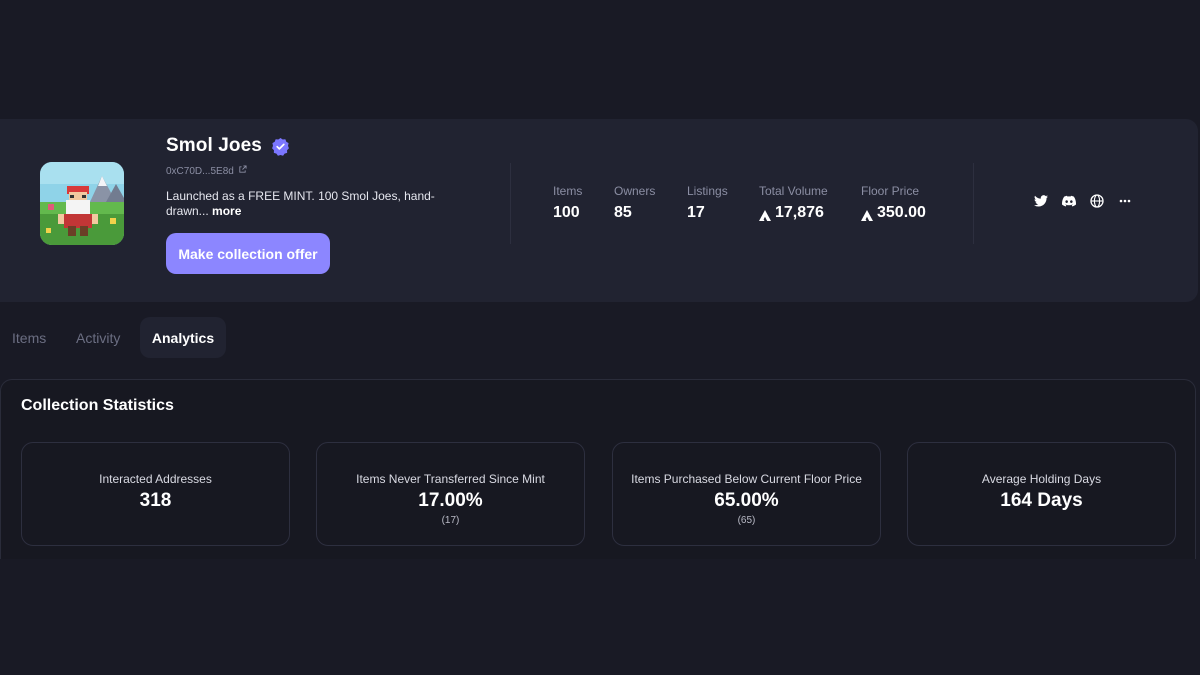 The width and height of the screenshot is (1200, 675). Describe the element at coordinates (1041, 479) in the screenshot. I see `stat-card-label: Average Holding Days` at that location.